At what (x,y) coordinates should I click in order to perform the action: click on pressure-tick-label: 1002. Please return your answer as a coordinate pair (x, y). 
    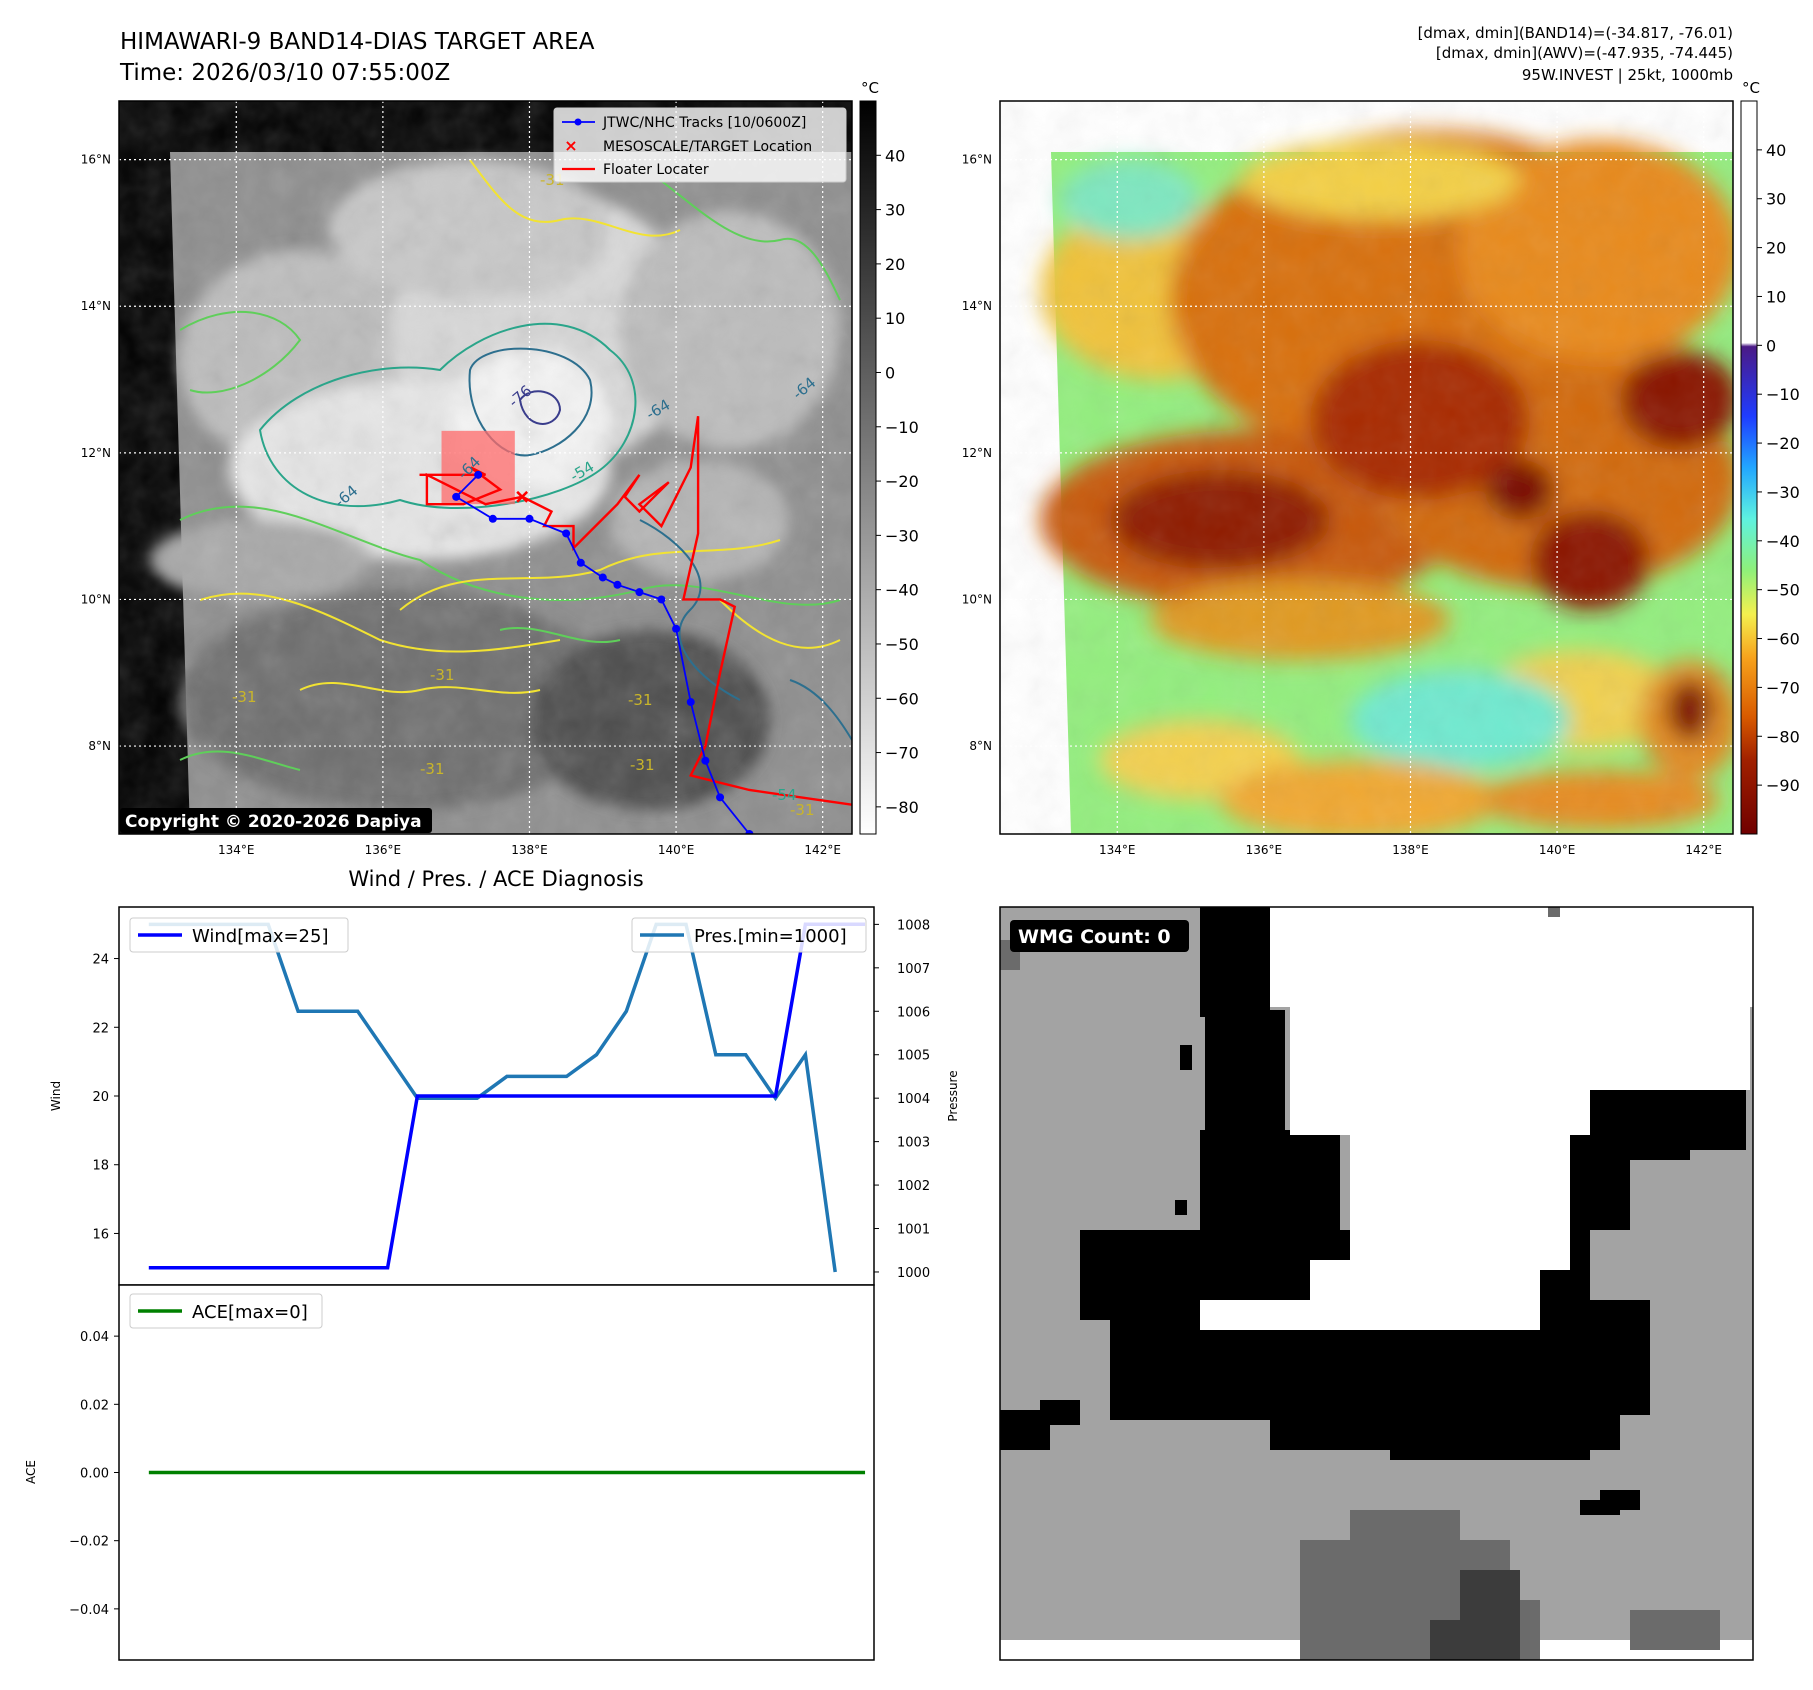
    Looking at the image, I should click on (913, 1186).